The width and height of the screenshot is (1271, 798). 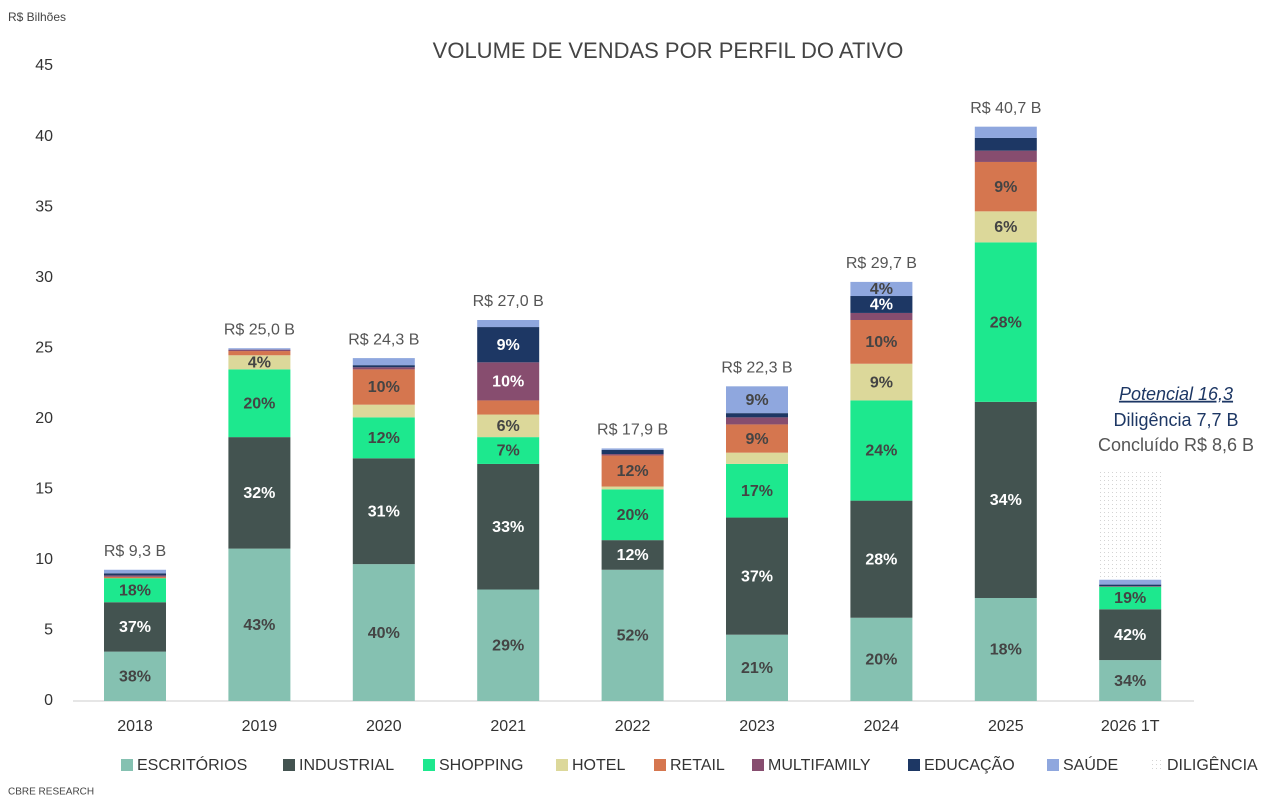 What do you see at coordinates (44, 277) in the screenshot?
I see `y-tick-label: 30` at bounding box center [44, 277].